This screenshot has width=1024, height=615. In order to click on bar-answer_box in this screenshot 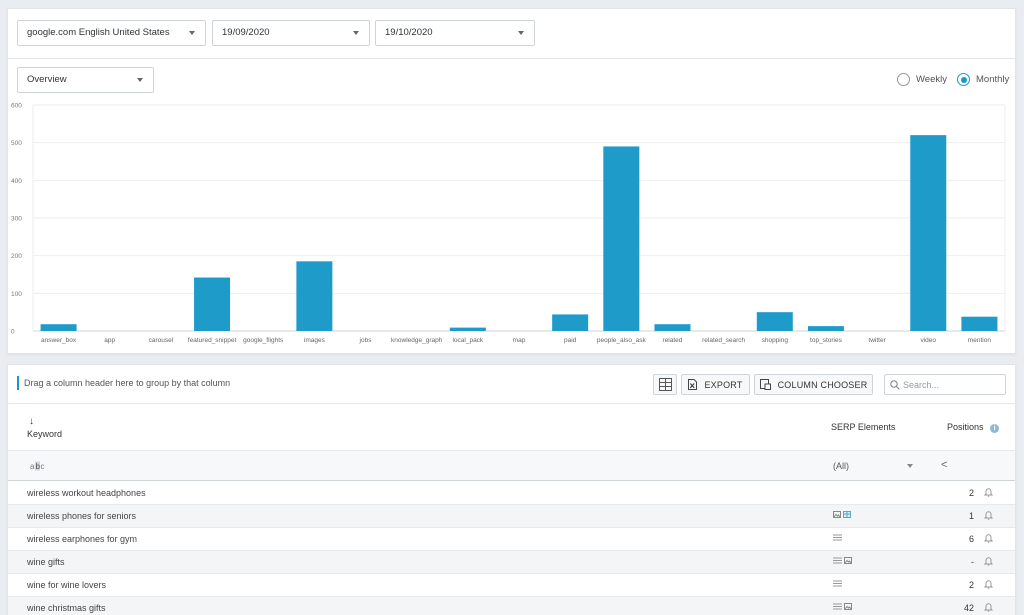, I will do `click(58, 327)`.